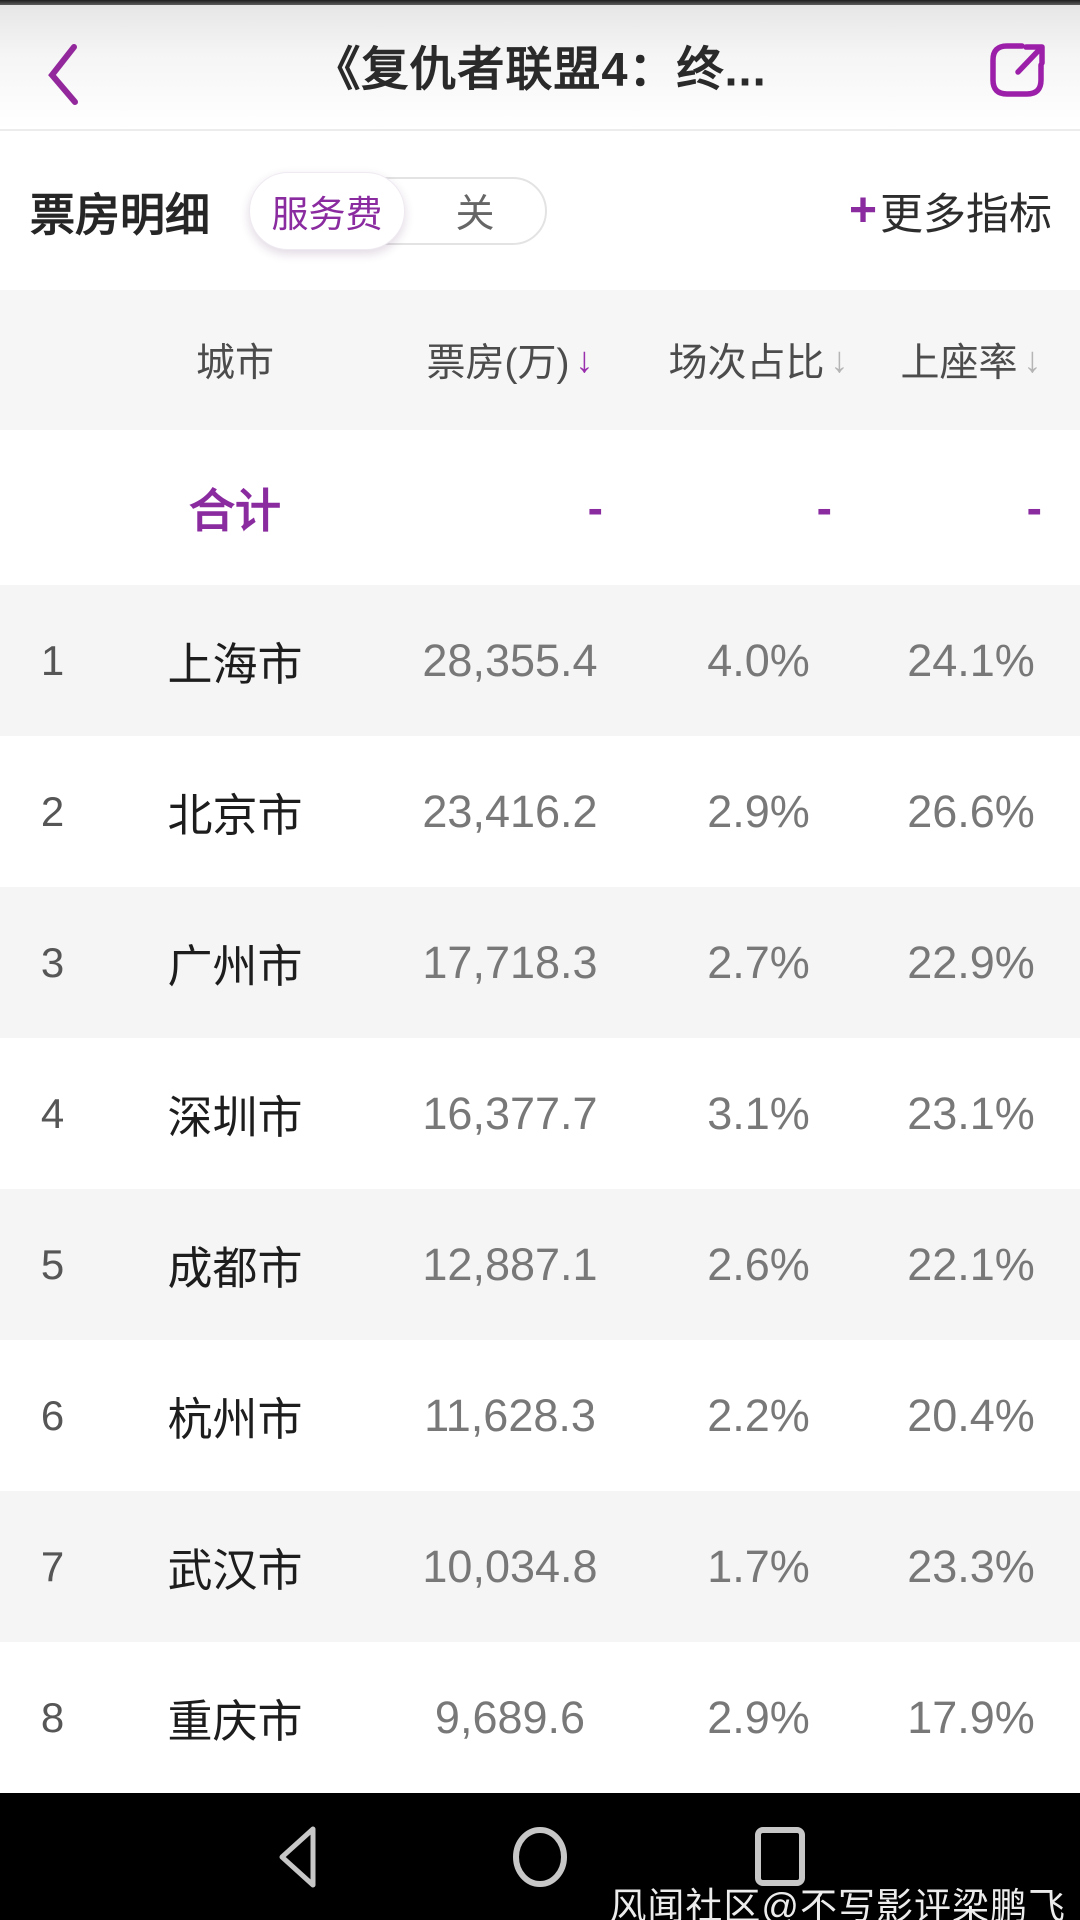  I want to click on table-row: 8 重庆市 9,689.6 2.9% 17.9%, so click(540, 1717).